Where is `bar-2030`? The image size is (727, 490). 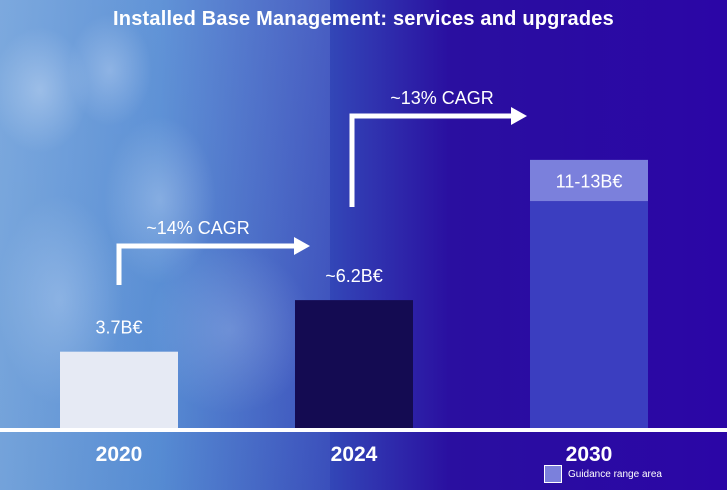 bar-2030 is located at coordinates (589, 314).